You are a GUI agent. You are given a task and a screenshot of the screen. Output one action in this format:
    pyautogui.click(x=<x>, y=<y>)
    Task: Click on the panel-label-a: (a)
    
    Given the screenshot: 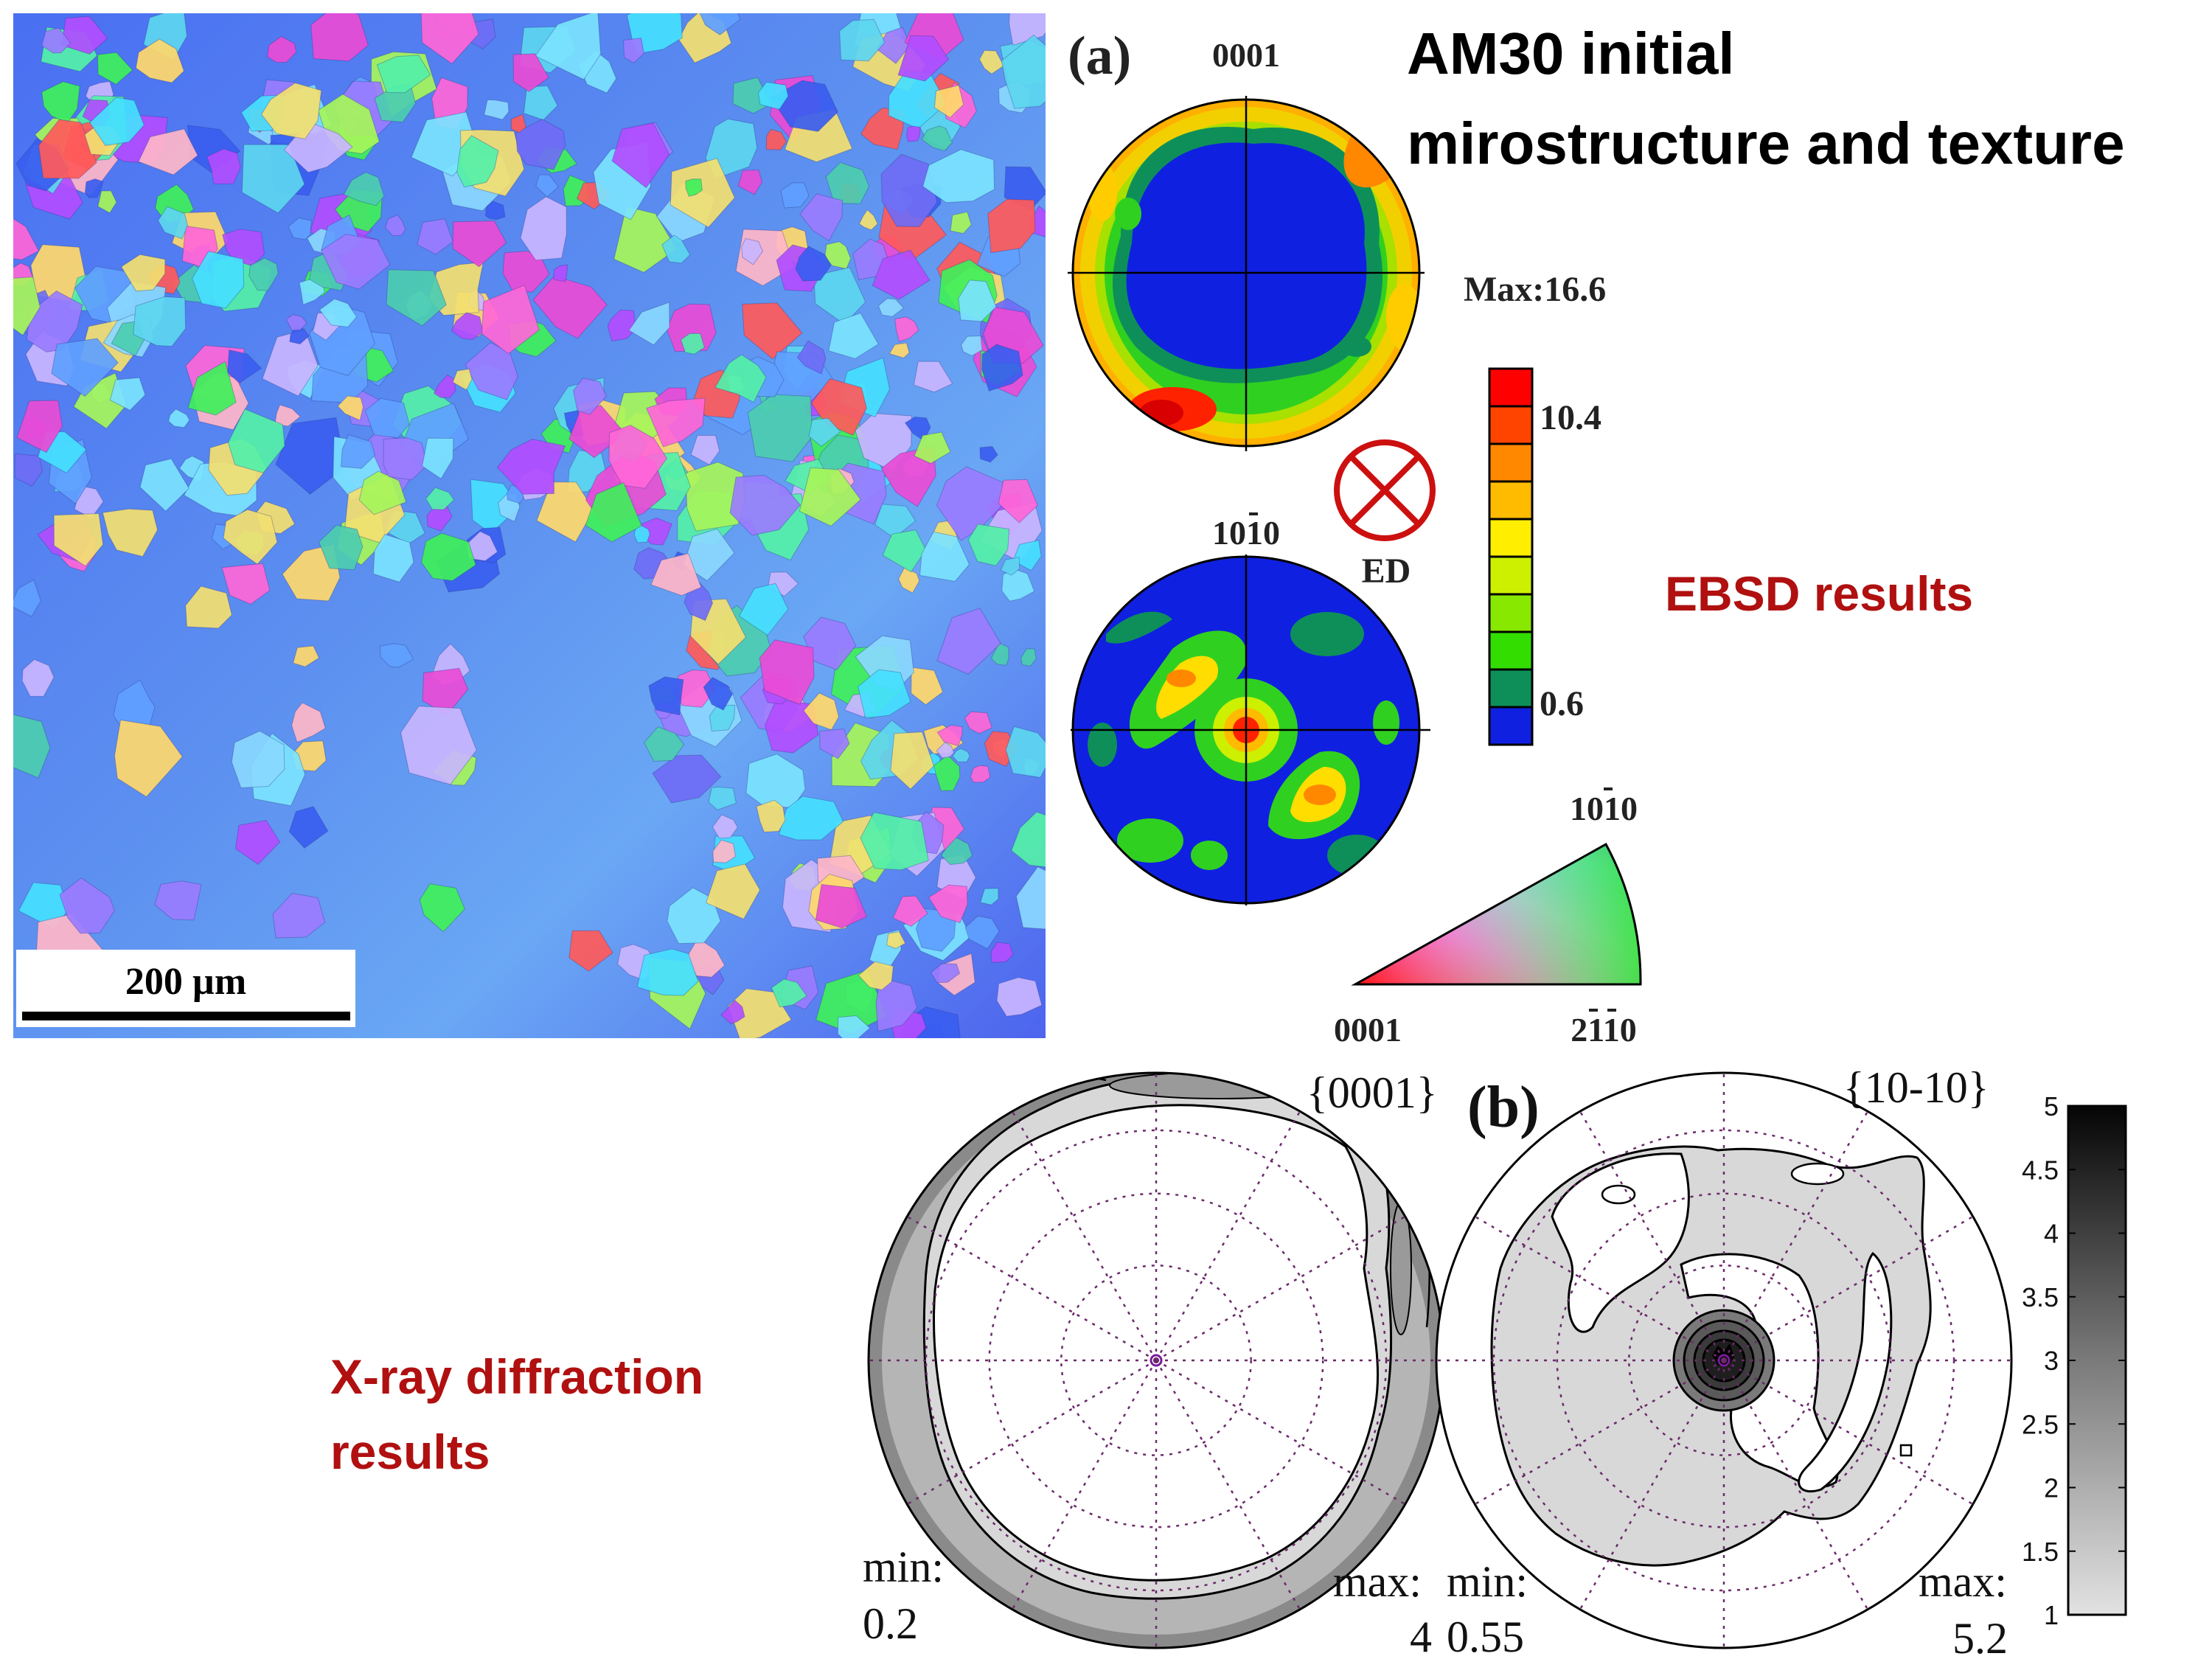 What is the action you would take?
    pyautogui.click(x=1099, y=56)
    